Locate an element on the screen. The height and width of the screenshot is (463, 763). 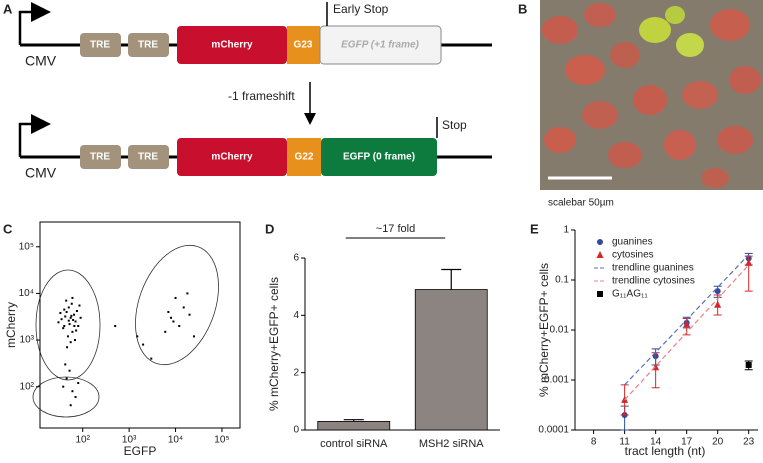
y-tick-label: 6 is located at coordinates (296, 258).